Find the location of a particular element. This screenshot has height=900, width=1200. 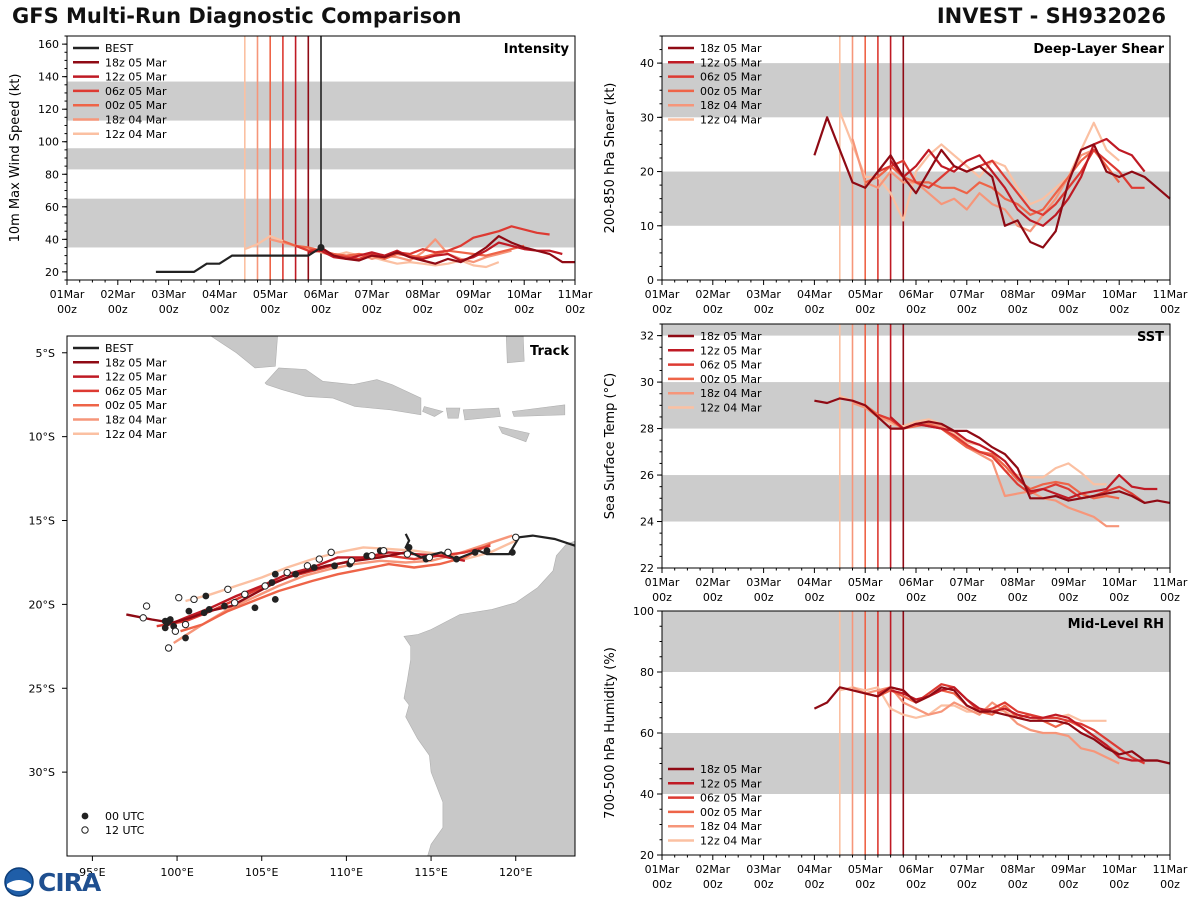

intensity-xtick-label: 10Mar is located at coordinates (524, 294).